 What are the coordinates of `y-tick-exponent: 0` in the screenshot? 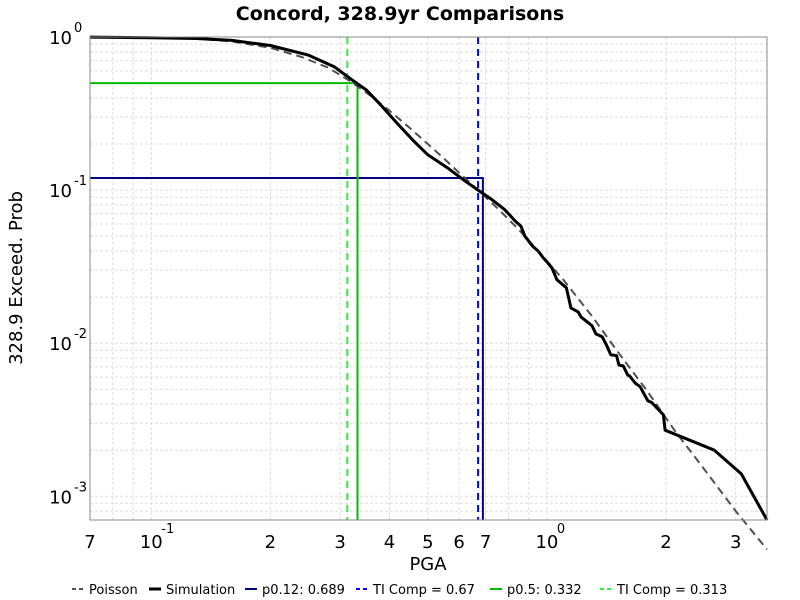 It's located at (78, 28).